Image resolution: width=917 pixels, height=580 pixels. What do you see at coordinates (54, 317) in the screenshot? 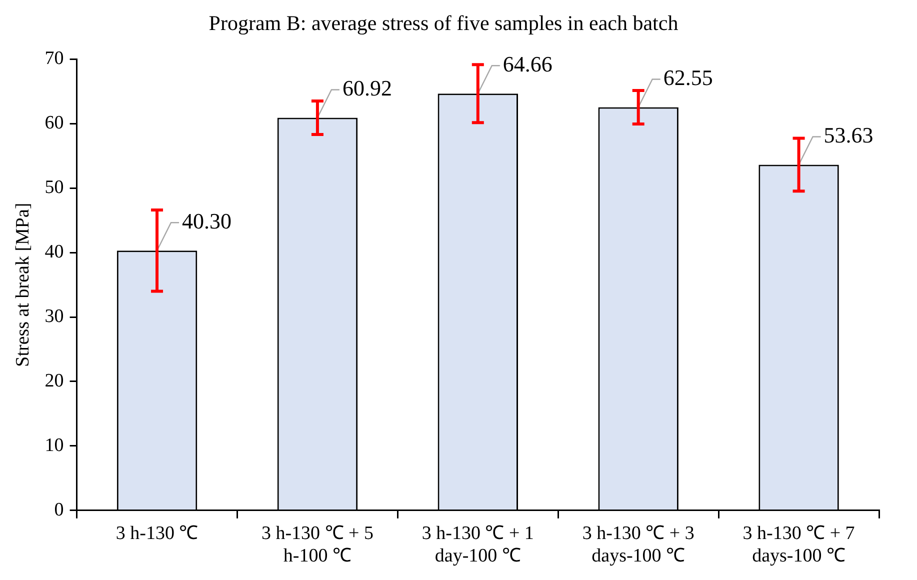
I see `y-tick-label: 30` at bounding box center [54, 317].